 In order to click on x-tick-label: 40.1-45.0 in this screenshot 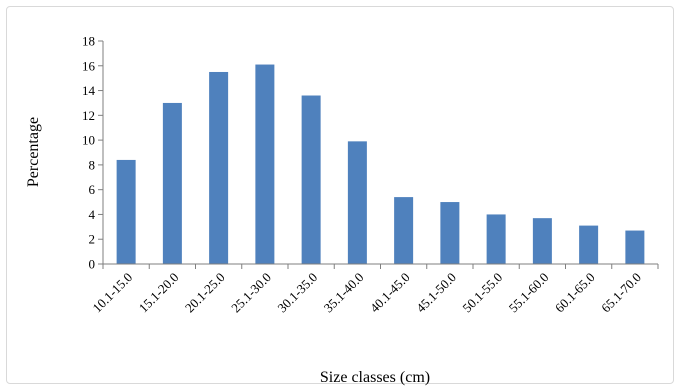, I will do `click(390, 293)`.